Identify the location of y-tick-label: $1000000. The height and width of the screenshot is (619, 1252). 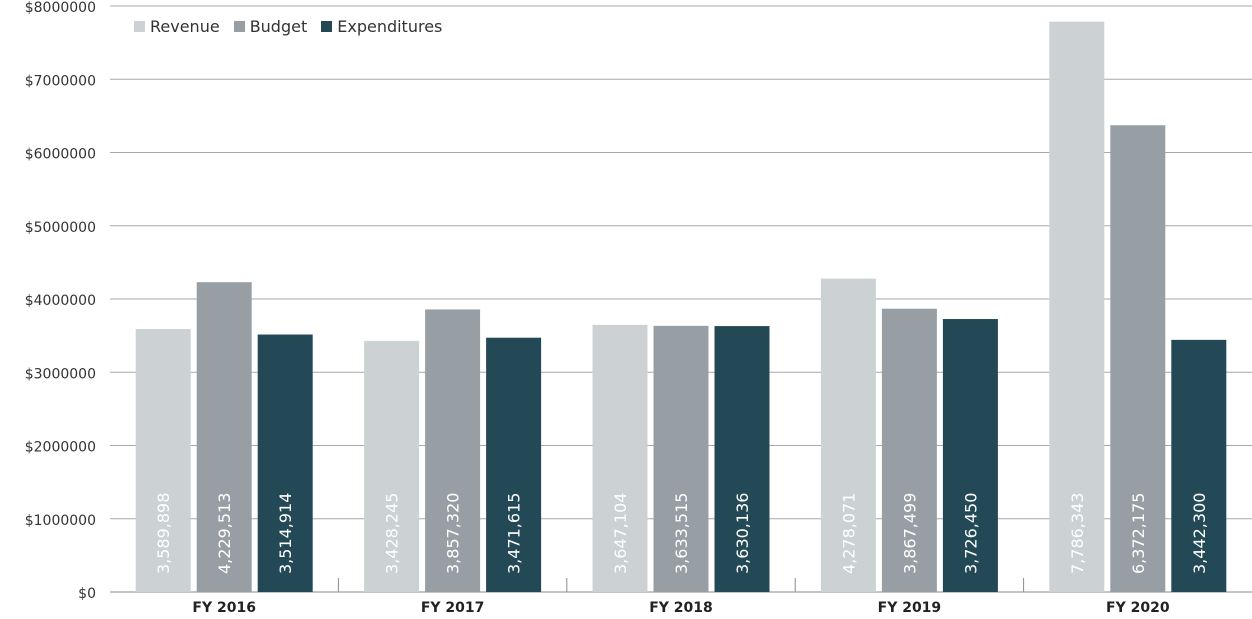
(60, 521).